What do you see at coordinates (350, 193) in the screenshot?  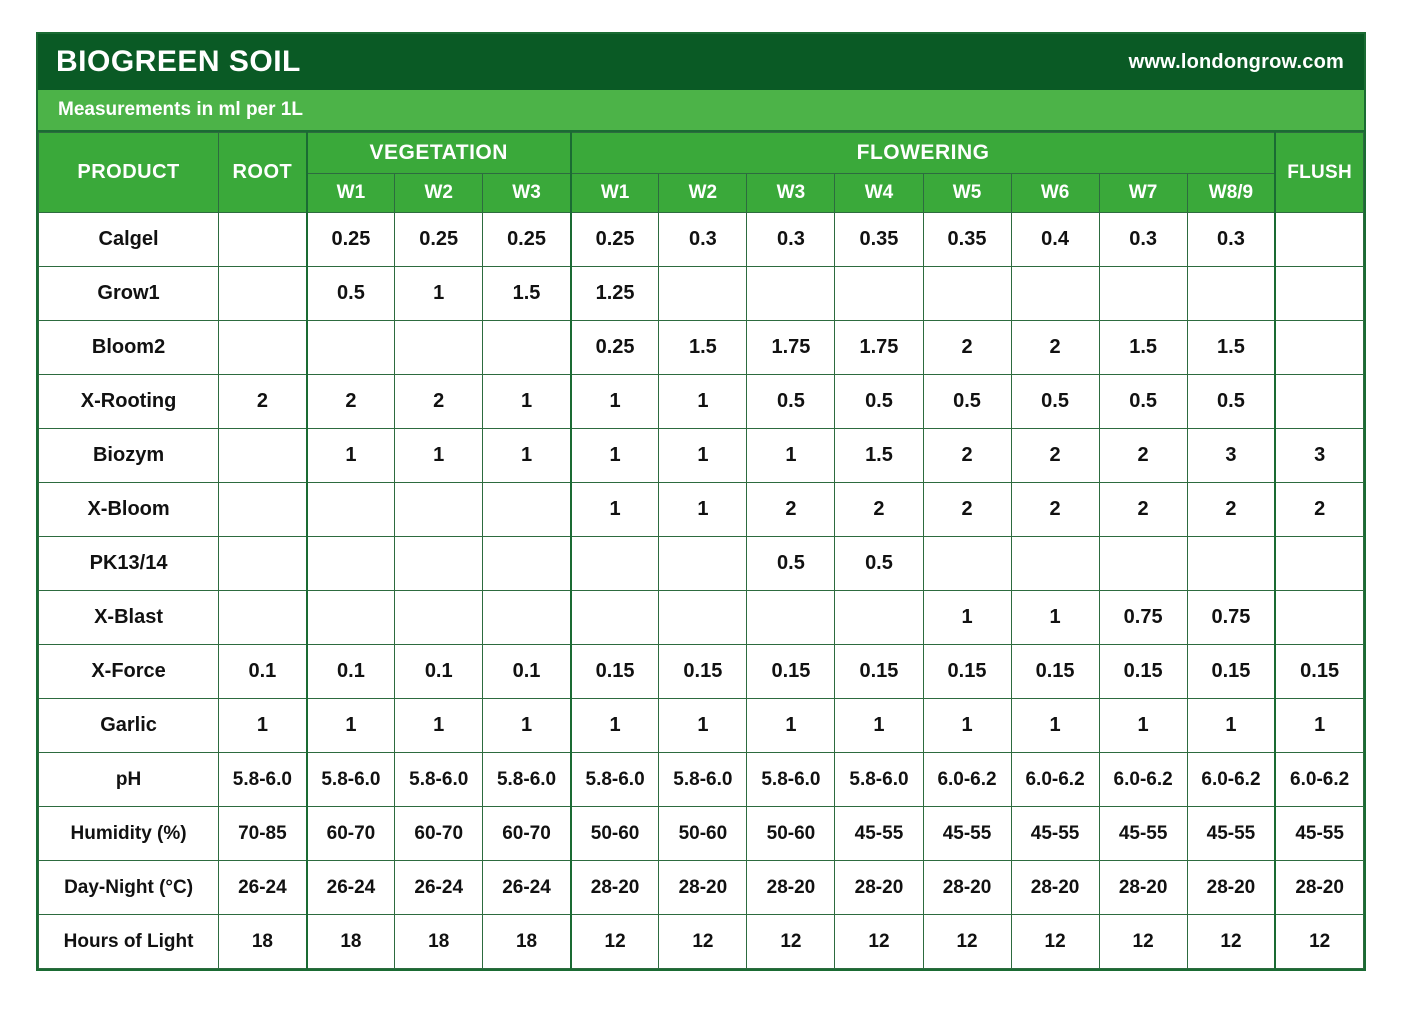 I see `col-header-veg-w1: W1` at bounding box center [350, 193].